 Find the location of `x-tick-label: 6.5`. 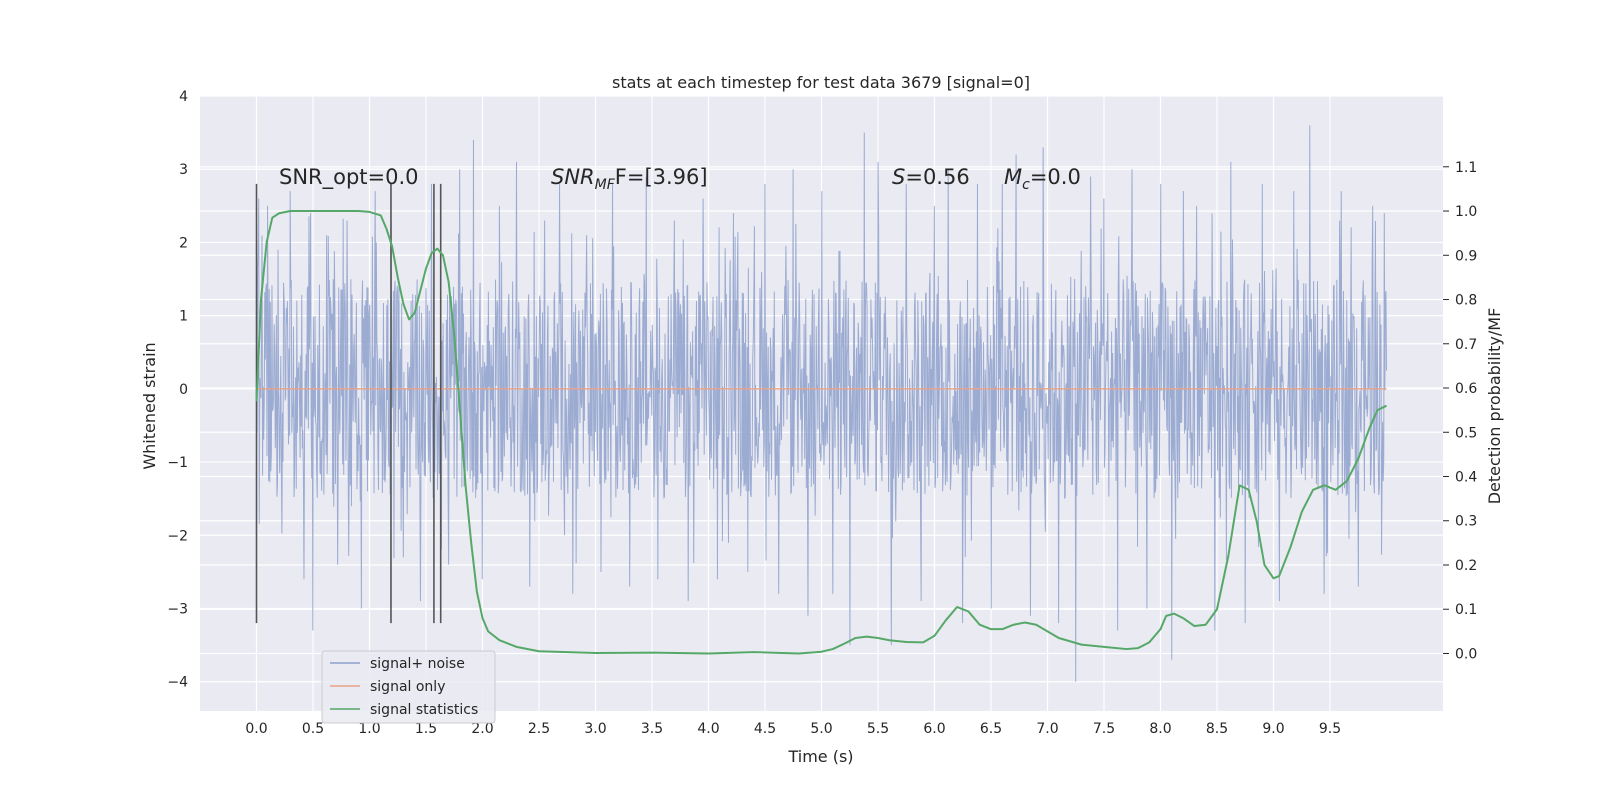

x-tick-label: 6.5 is located at coordinates (991, 729).